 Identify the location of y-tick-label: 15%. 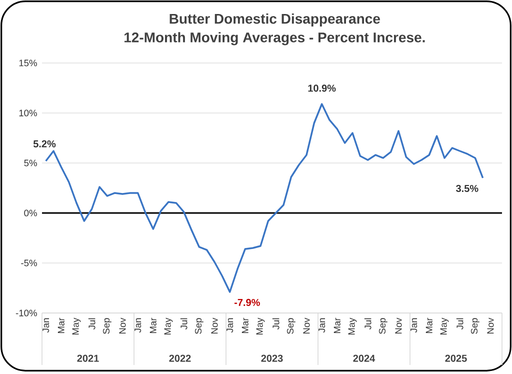
(28, 63).